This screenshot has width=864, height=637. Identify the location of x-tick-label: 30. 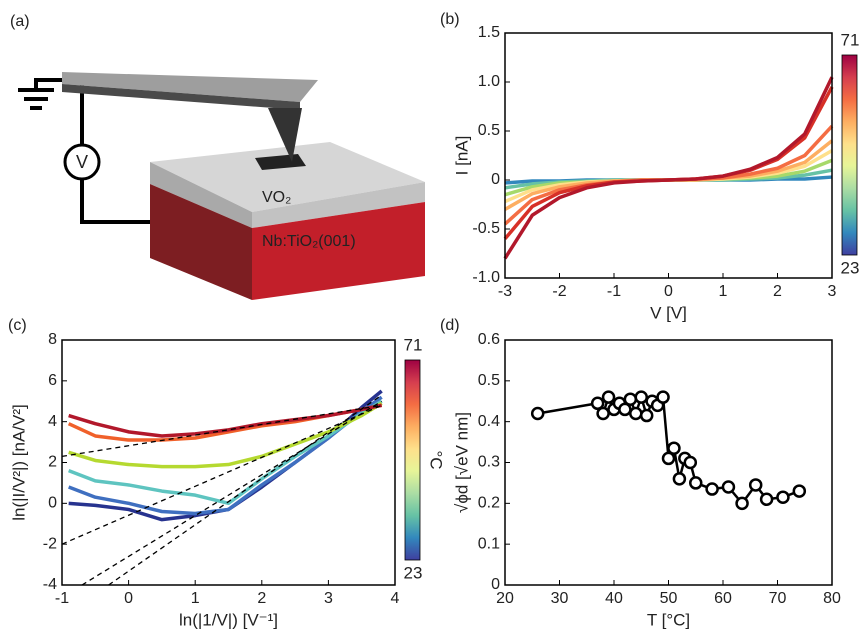
(560, 598).